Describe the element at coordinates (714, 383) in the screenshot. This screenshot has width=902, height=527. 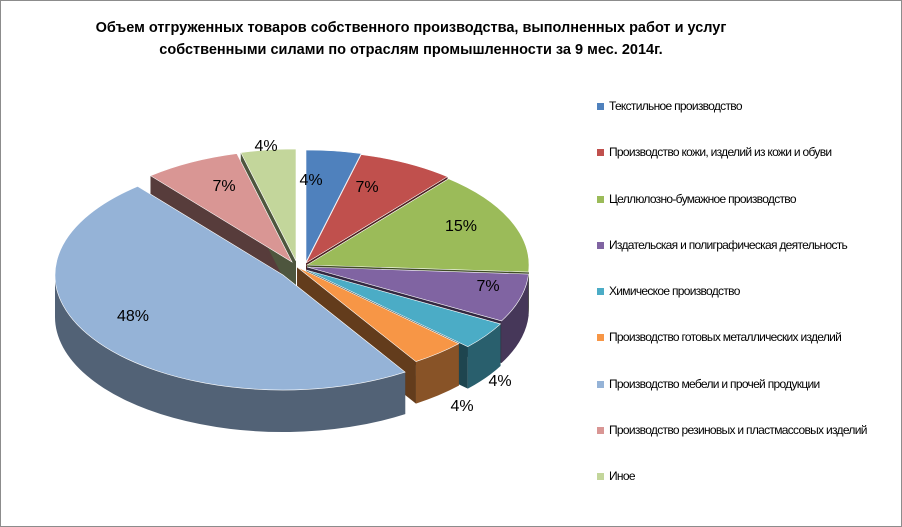
I see `legend-label-6: Производство мебели и прочей продукции` at that location.